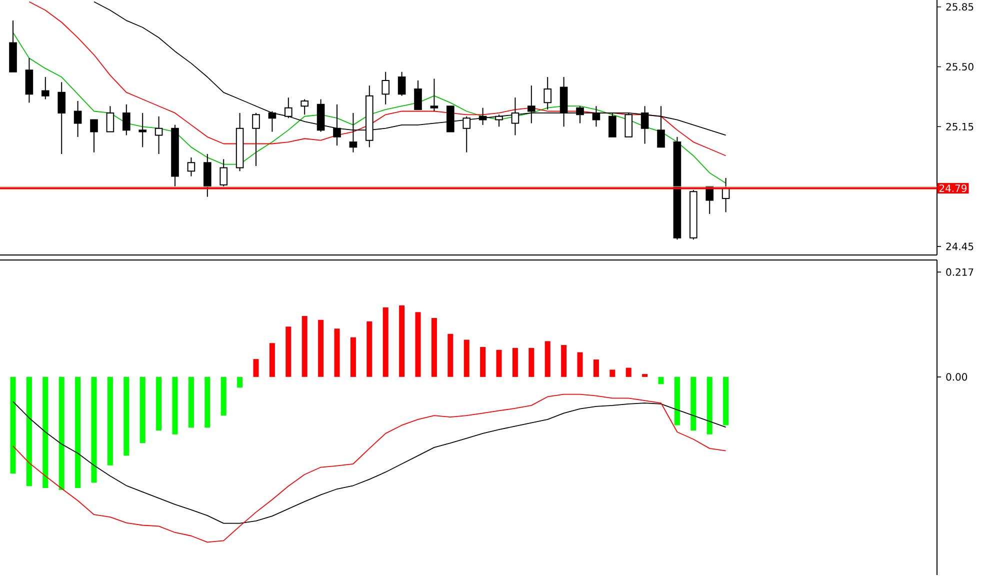 This screenshot has width=995, height=579. Describe the element at coordinates (957, 377) in the screenshot. I see `y-tick-label: 0.00` at that location.